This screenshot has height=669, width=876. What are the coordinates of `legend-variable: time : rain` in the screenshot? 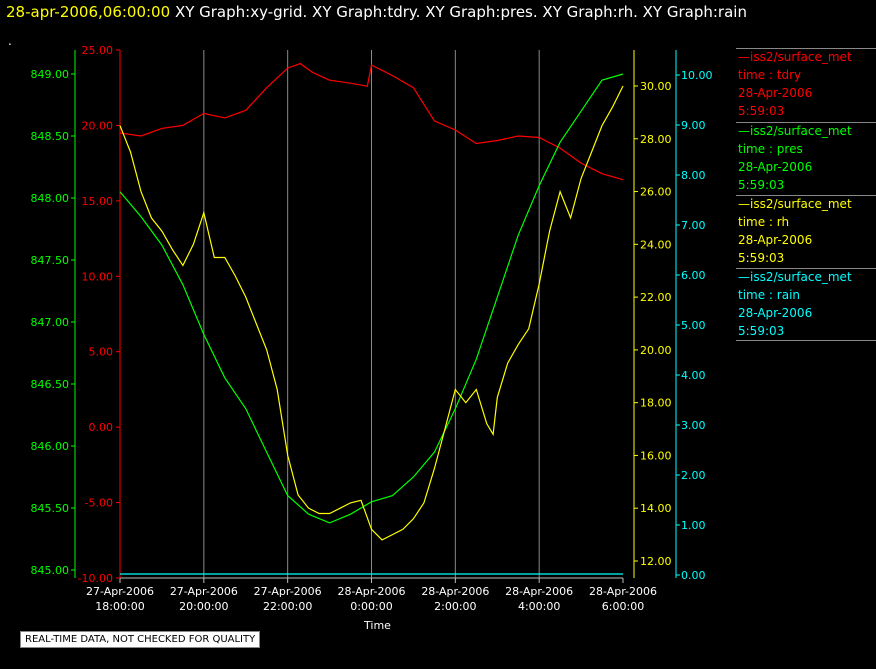 It's located at (769, 295).